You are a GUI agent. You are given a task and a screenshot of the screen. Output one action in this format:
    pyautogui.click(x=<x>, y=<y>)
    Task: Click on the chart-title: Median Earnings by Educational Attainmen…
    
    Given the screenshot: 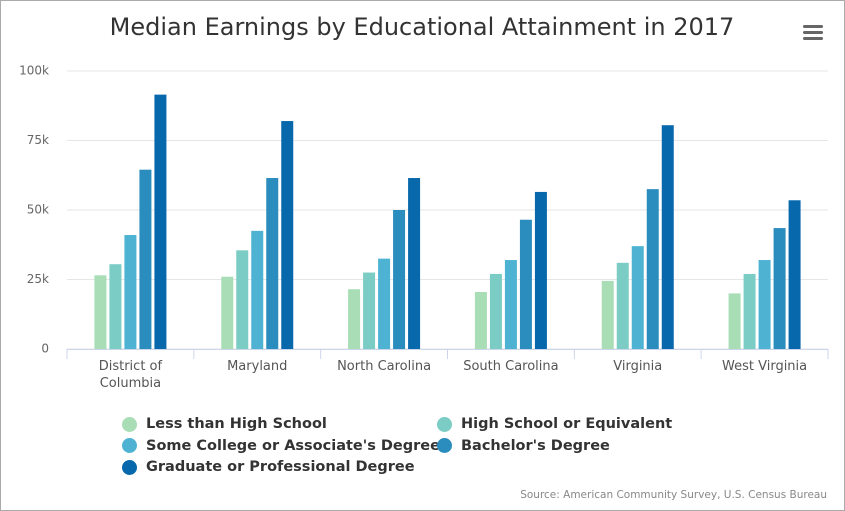 What is the action you would take?
    pyautogui.click(x=422, y=27)
    